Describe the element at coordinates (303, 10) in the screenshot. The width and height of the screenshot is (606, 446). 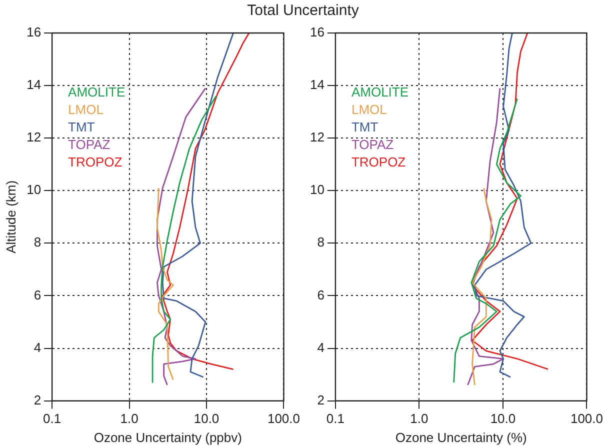
I see `chart-title: Total Uncertainty` at that location.